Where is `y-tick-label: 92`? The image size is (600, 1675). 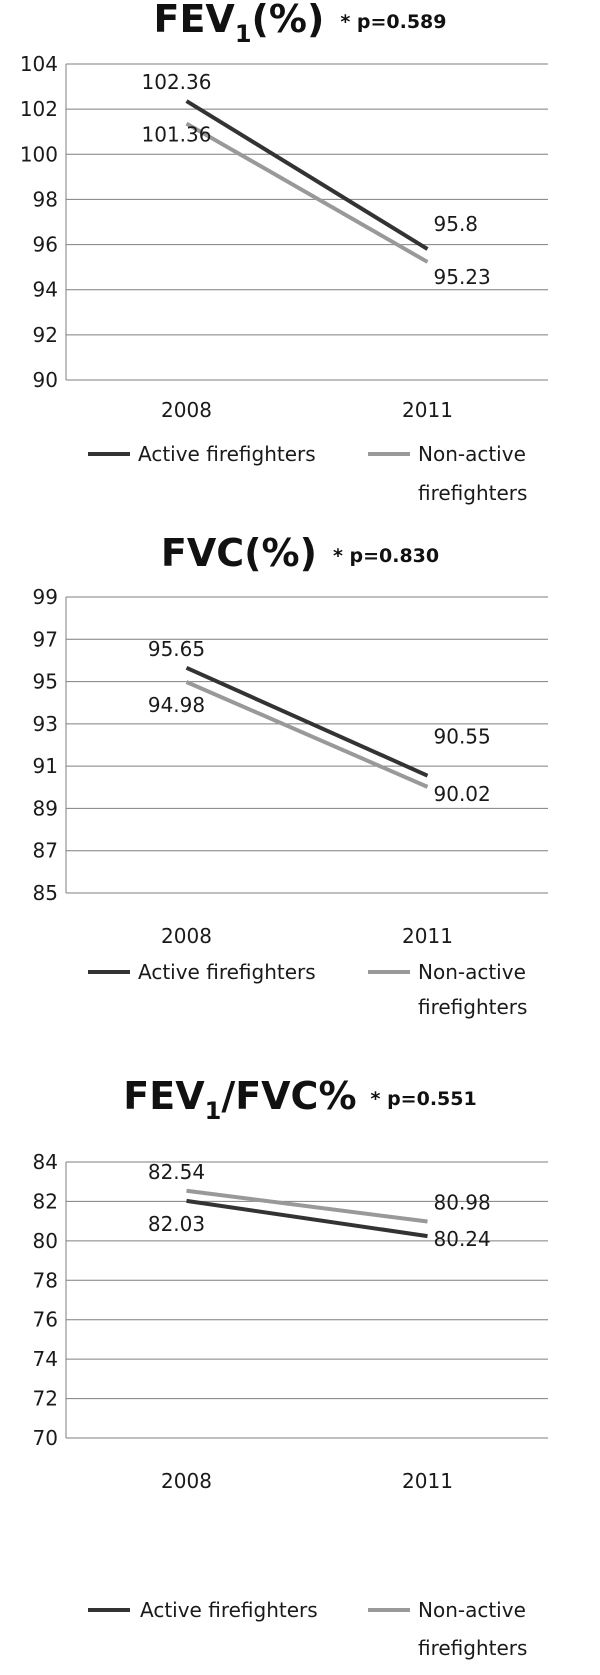 y-tick-label: 92 is located at coordinates (45, 335).